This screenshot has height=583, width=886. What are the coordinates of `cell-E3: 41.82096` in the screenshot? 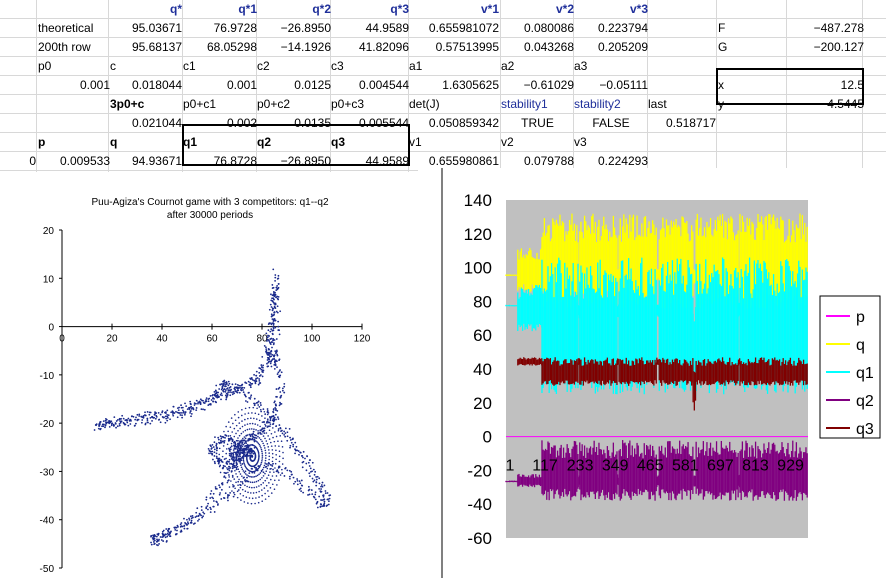 It's located at (383, 47).